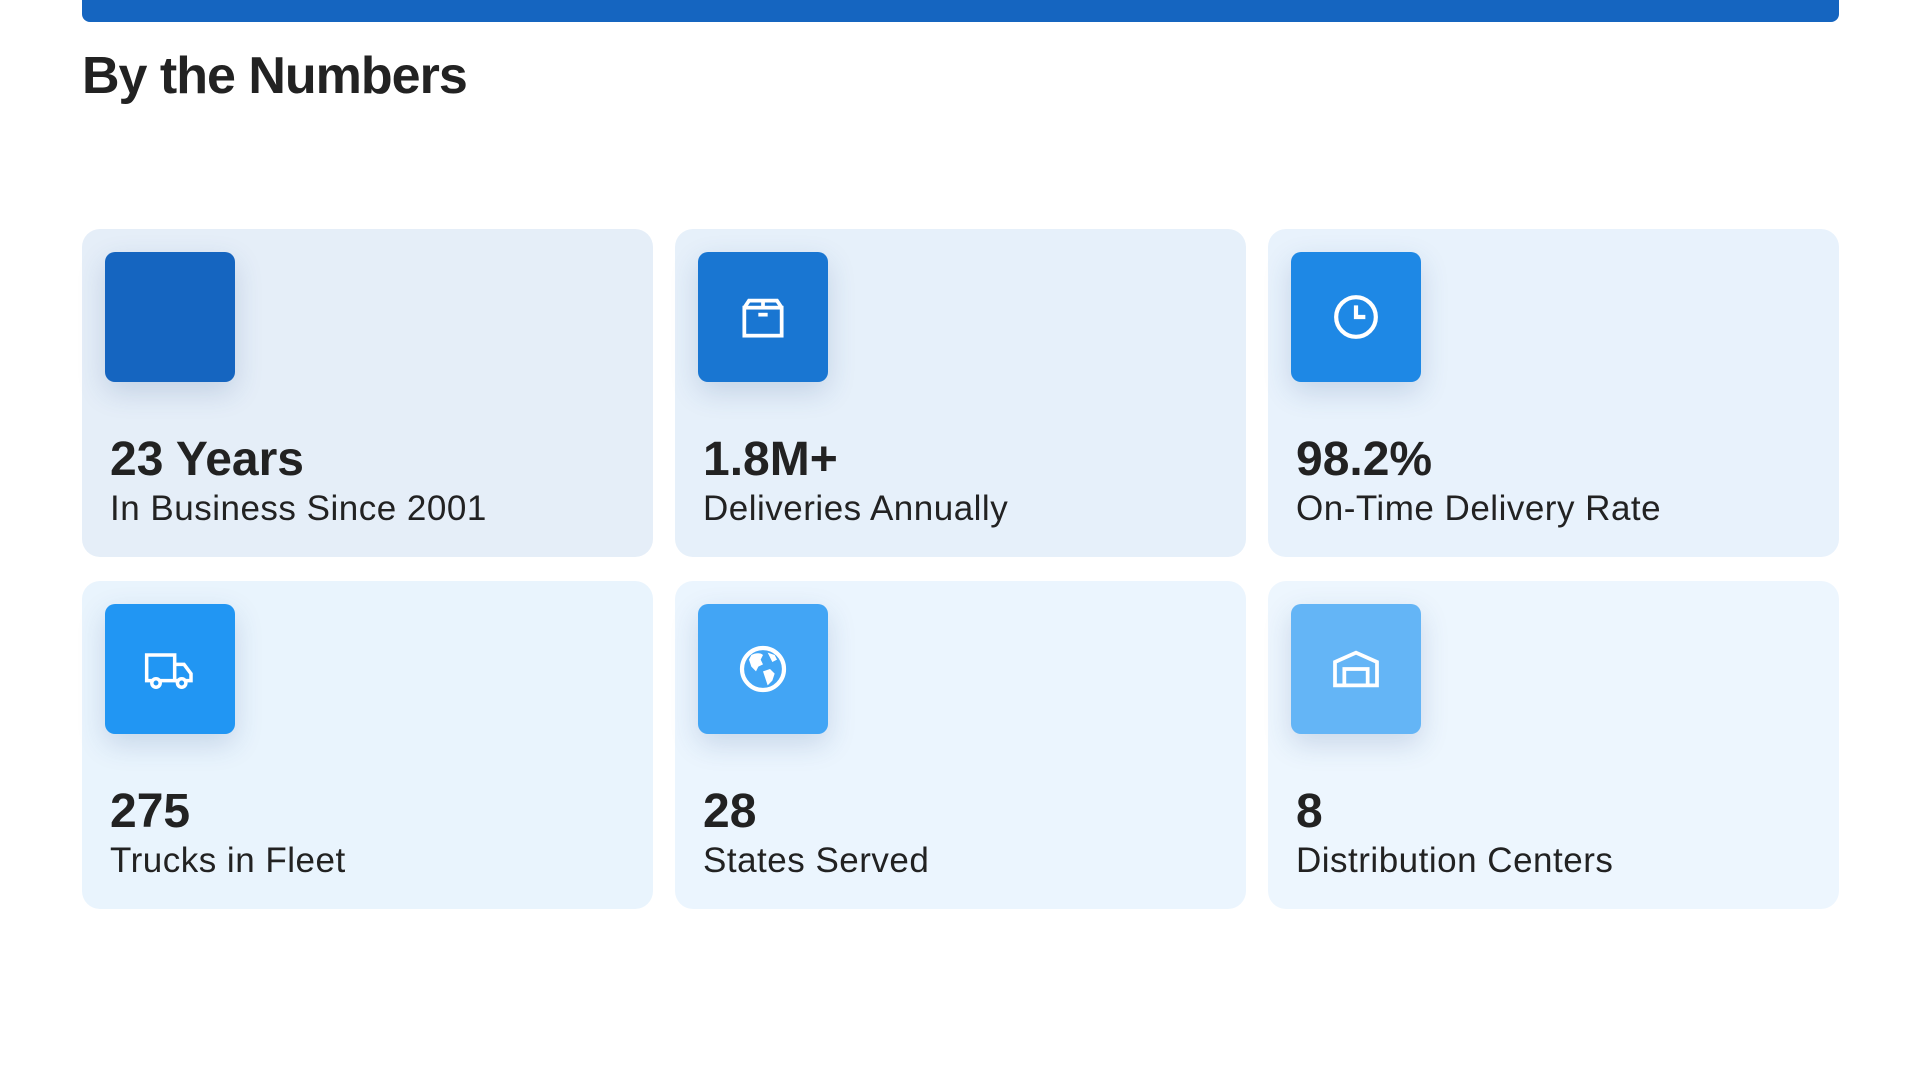  What do you see at coordinates (856, 508) in the screenshot?
I see `stat-label: Deliveries Annually` at bounding box center [856, 508].